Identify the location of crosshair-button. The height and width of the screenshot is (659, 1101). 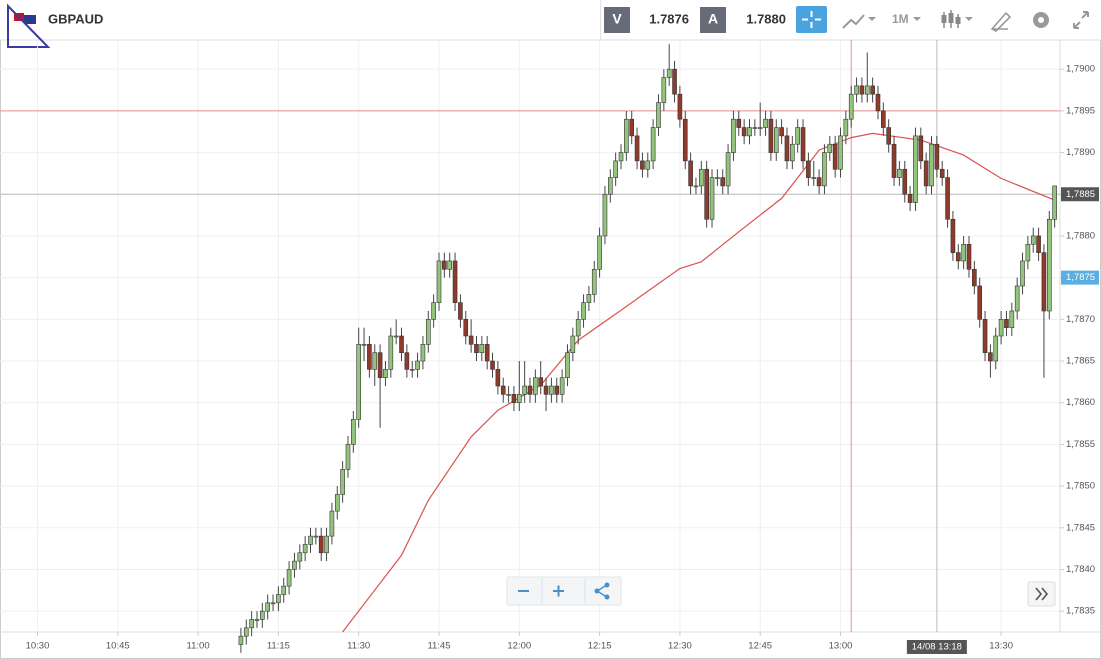
(811, 19).